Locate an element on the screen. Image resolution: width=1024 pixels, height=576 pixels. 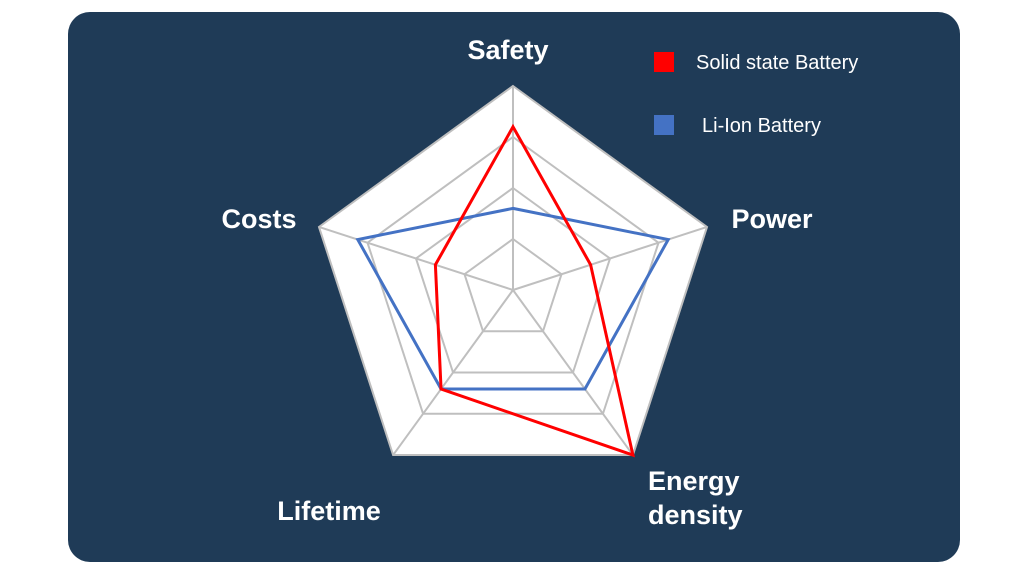
axis-label: Power is located at coordinates (772, 219).